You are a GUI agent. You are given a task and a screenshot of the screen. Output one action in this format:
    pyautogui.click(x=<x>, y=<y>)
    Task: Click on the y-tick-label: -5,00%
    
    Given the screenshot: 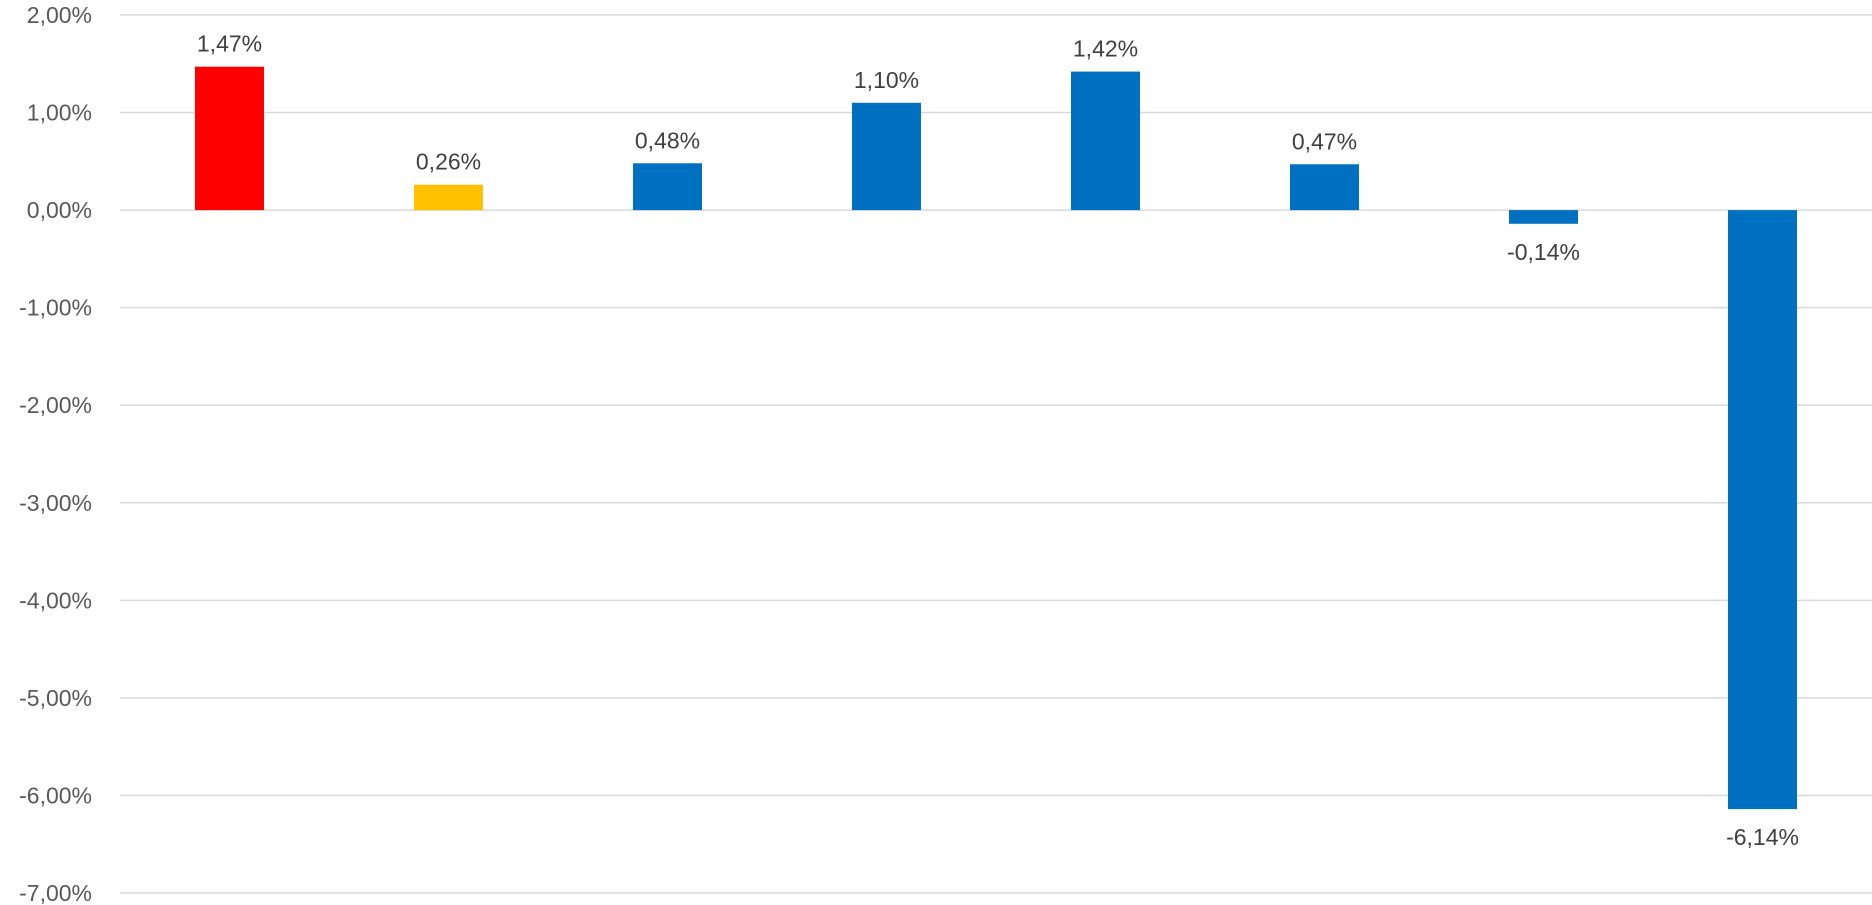 What is the action you would take?
    pyautogui.click(x=55, y=698)
    